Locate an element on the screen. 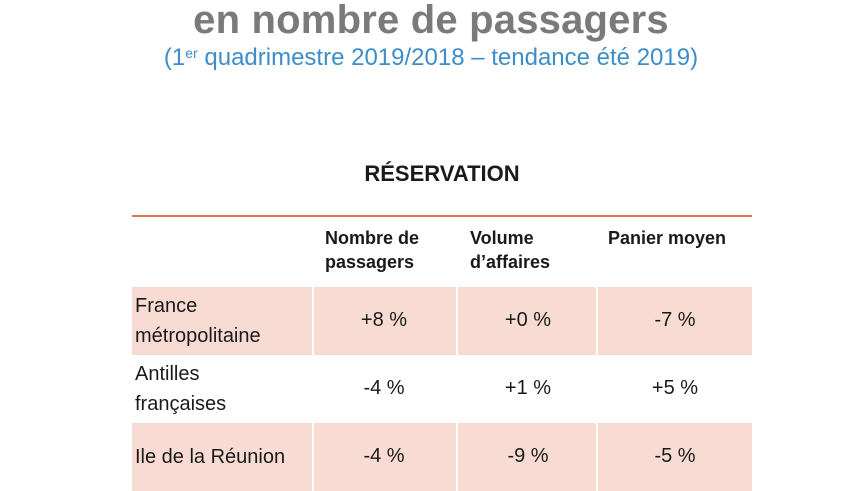 The height and width of the screenshot is (491, 862). column-header-line: Nombre de is located at coordinates (372, 238).